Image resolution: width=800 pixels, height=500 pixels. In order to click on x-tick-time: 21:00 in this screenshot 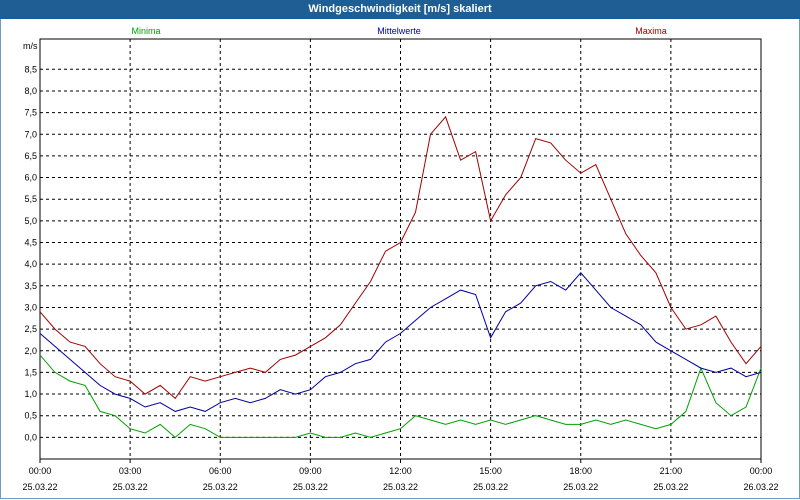, I will do `click(671, 471)`.